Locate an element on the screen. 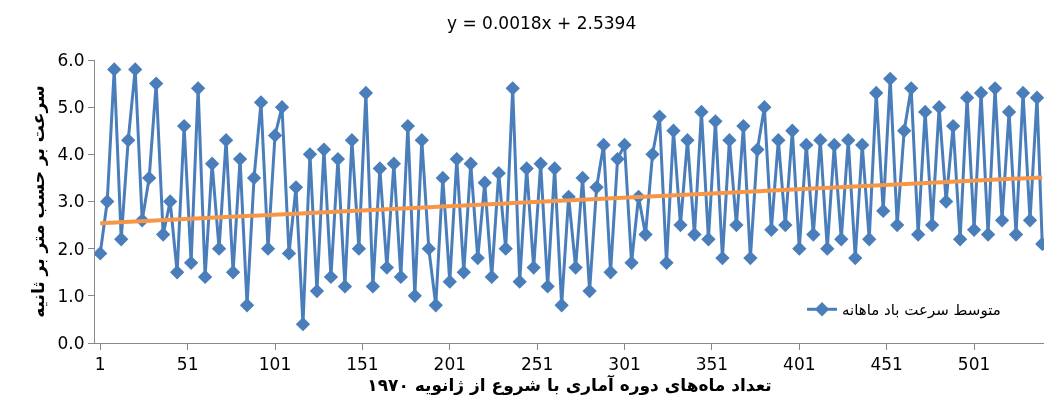  y-tick-label: 1.0 is located at coordinates (71, 295).